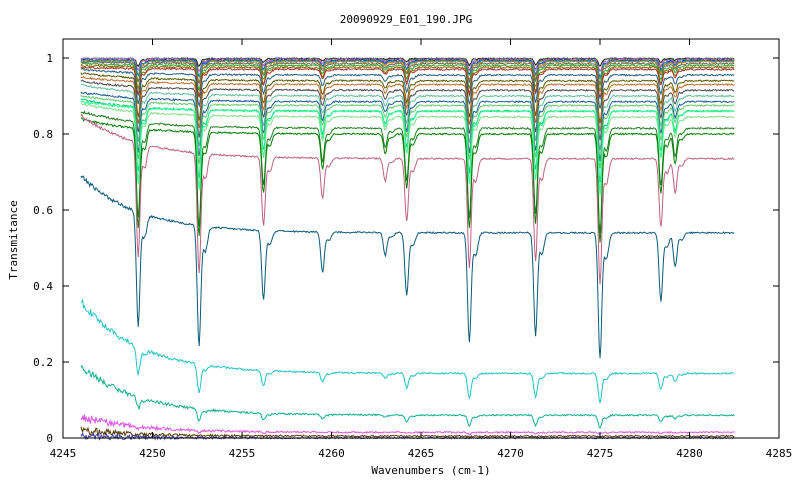 The image size is (800, 480). Describe the element at coordinates (43, 134) in the screenshot. I see `y-tick-label: 0.8` at that location.